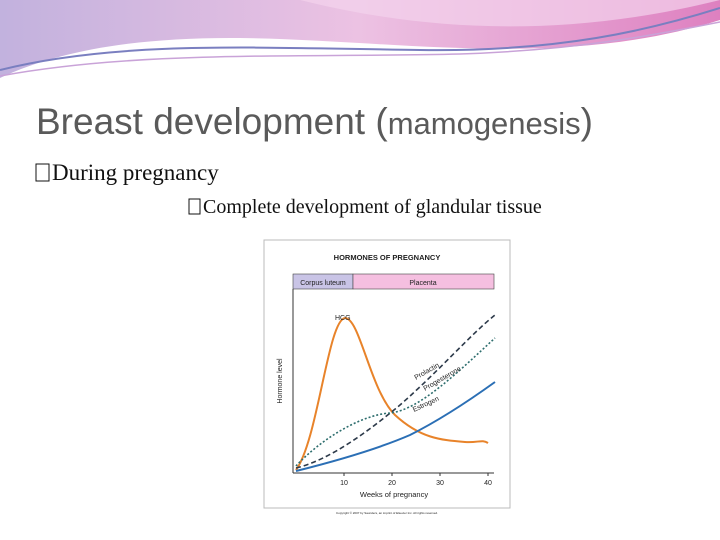 The height and width of the screenshot is (540, 720). I want to click on x-axis-label: Weeks of pregnancy, so click(394, 494).